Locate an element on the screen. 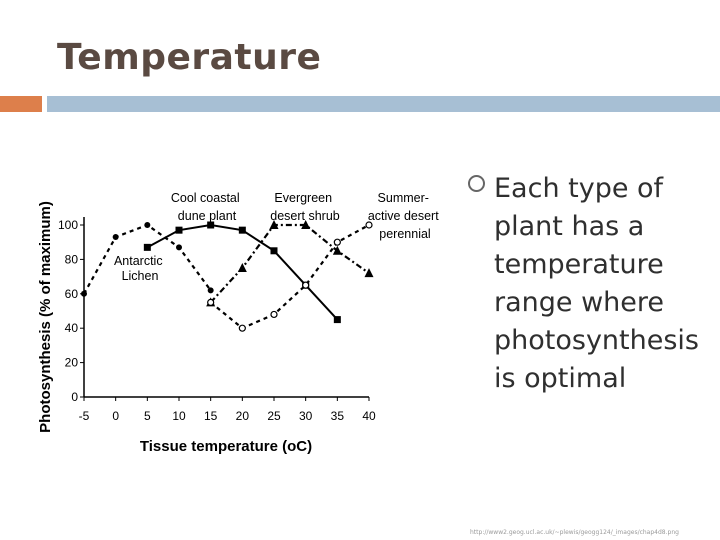  label-cool-coastal-line2: dune plant is located at coordinates (207, 216).